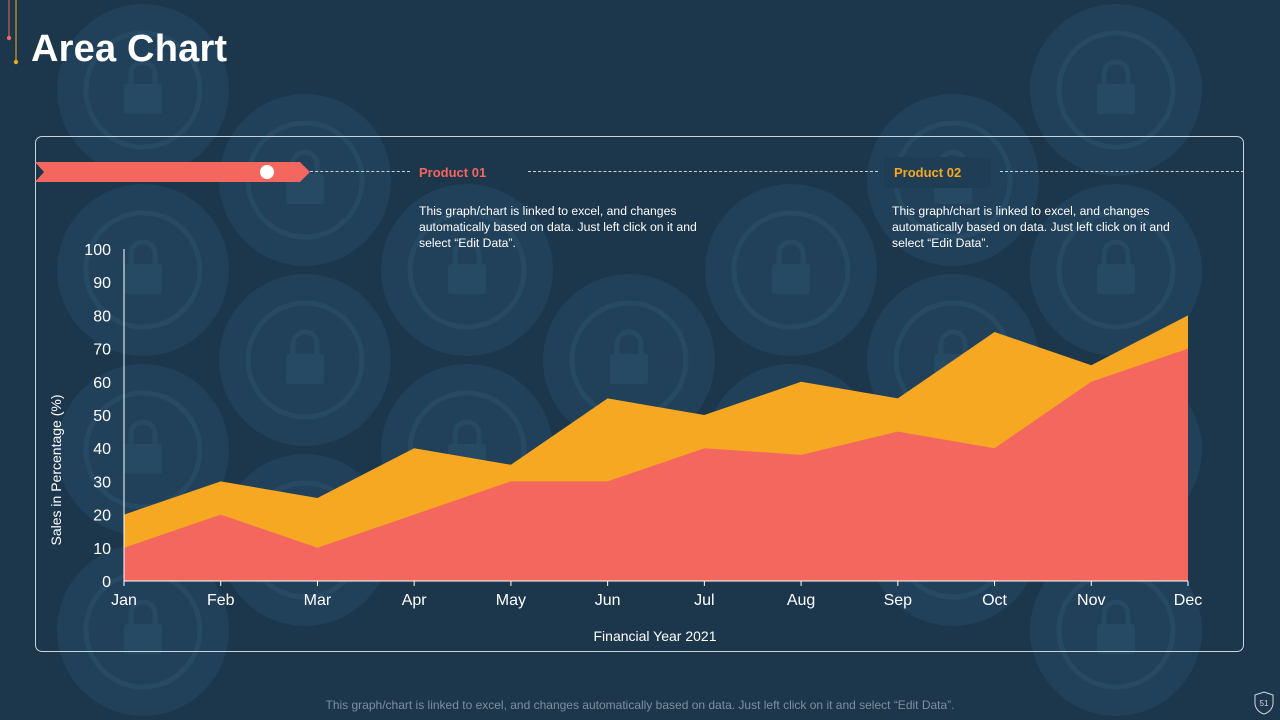 The width and height of the screenshot is (1280, 720). What do you see at coordinates (1188, 600) in the screenshot?
I see `x-tick-label: Dec` at bounding box center [1188, 600].